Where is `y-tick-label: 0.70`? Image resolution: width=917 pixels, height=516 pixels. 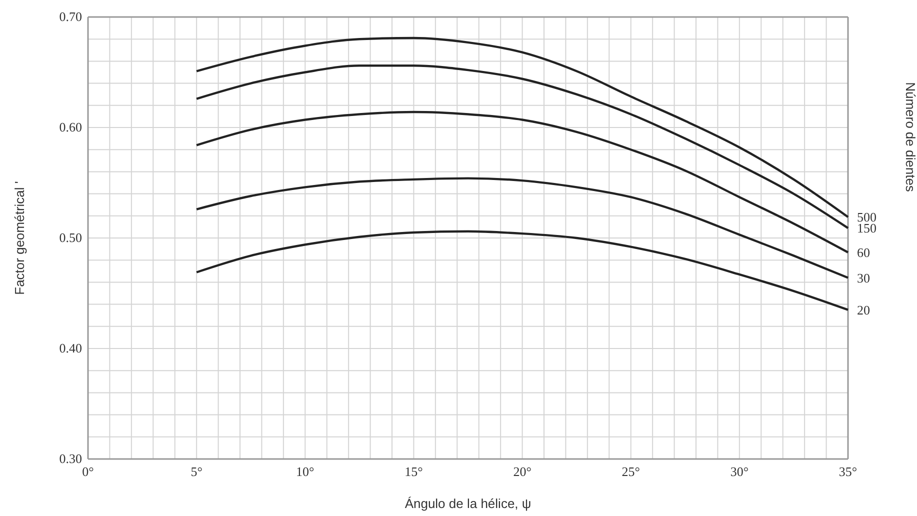 y-tick-label: 0.70 is located at coordinates (70, 16).